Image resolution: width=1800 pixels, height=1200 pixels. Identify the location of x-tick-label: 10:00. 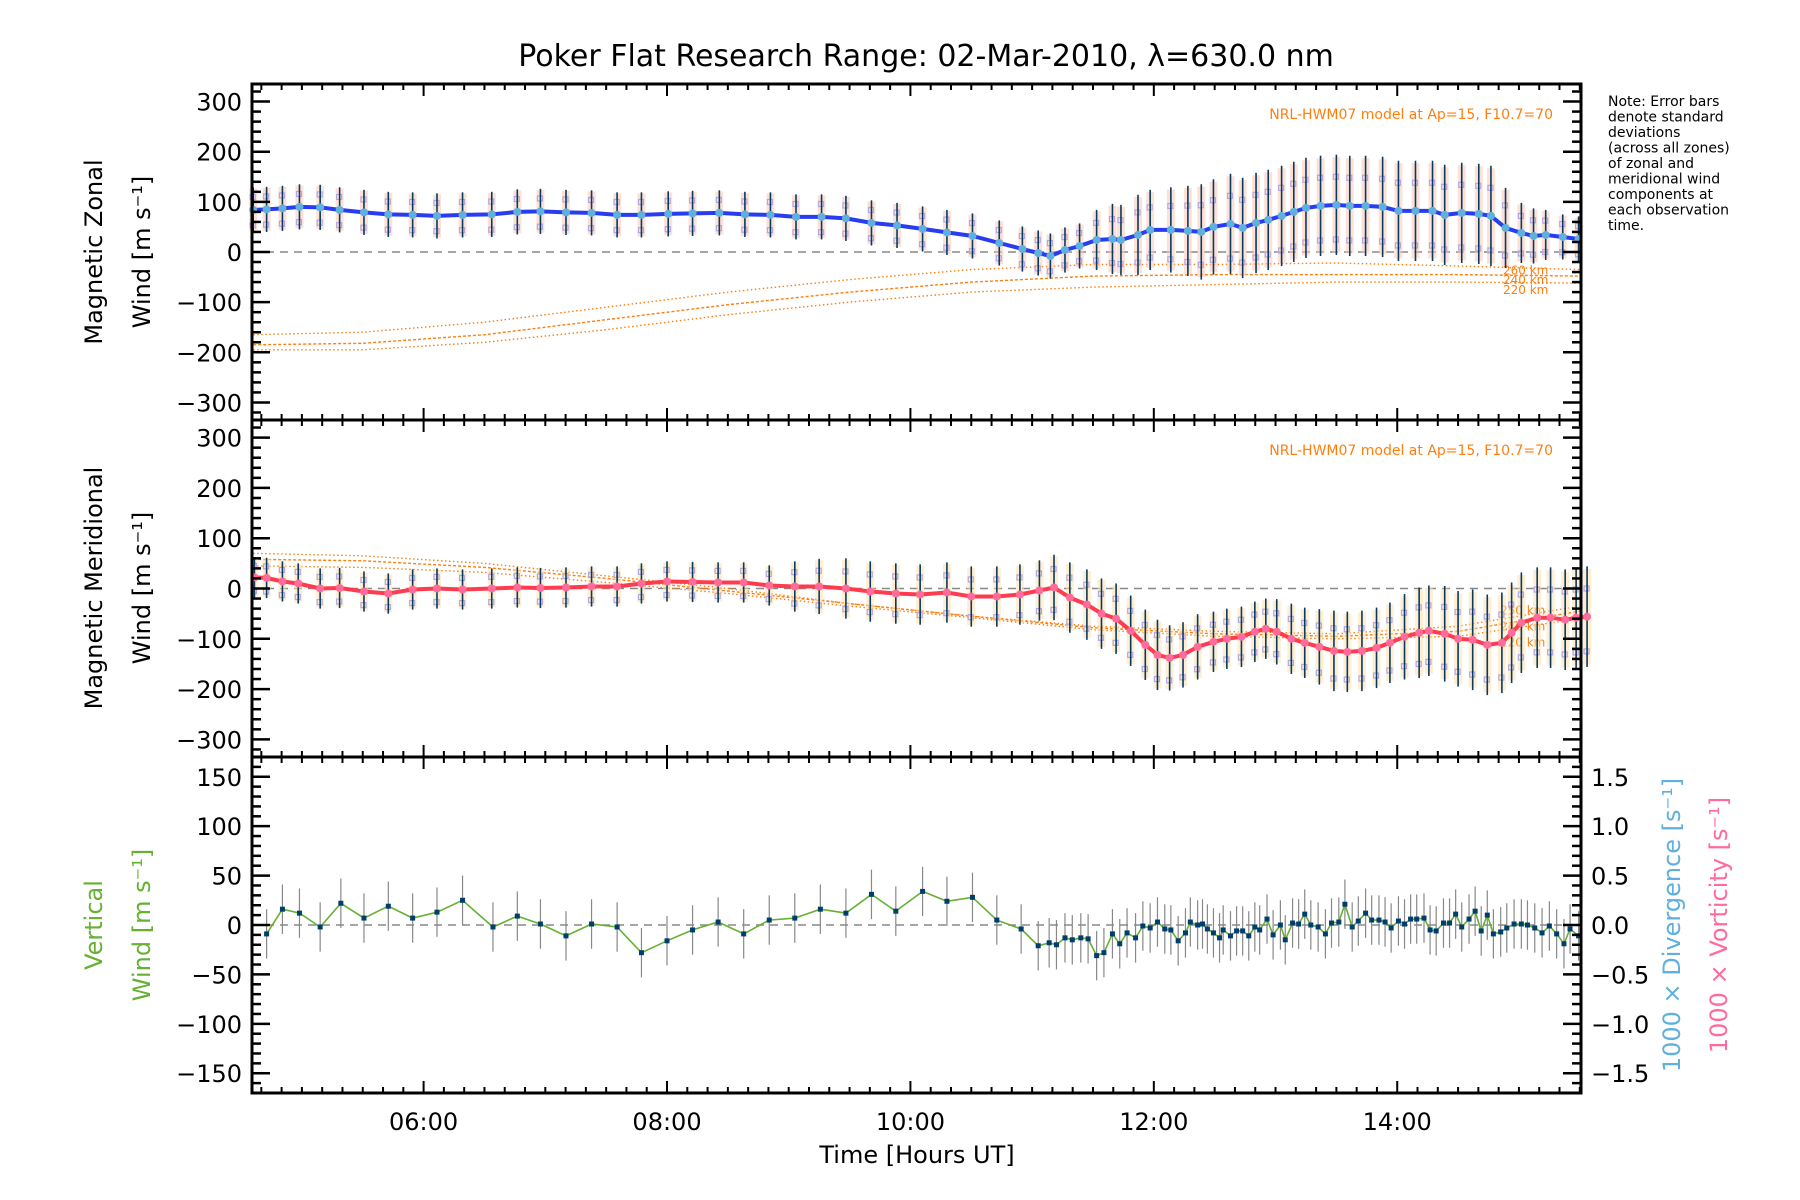
(910, 1122).